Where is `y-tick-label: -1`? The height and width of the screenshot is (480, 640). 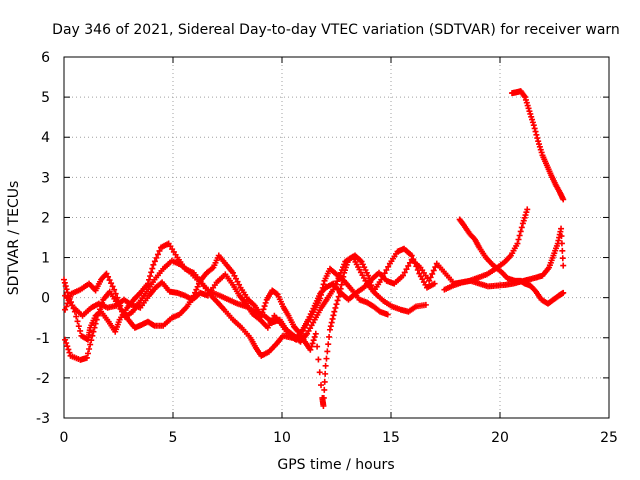
y-tick-label: -1 is located at coordinates (43, 339).